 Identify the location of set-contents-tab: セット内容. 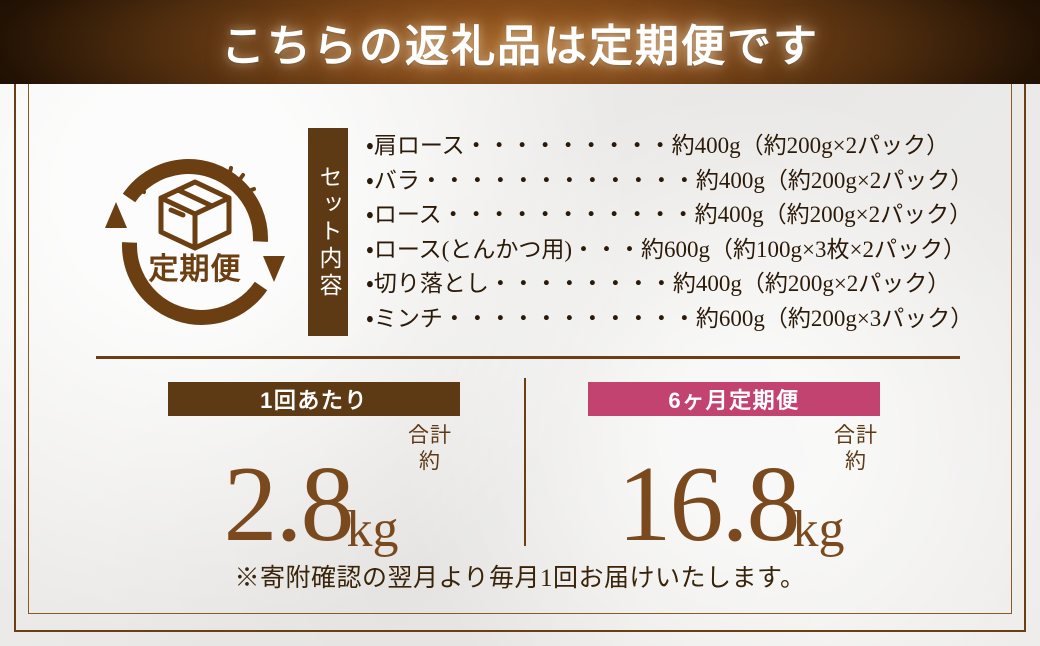
(328, 232).